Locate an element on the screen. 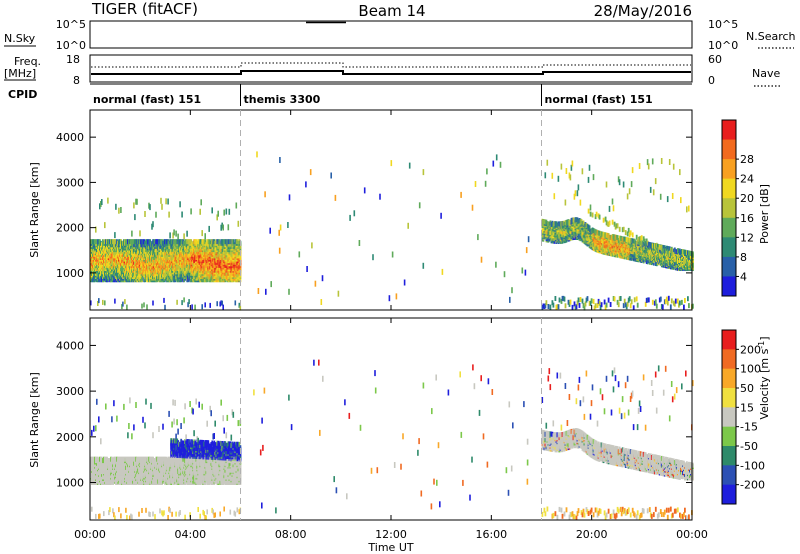 The image size is (800, 554). power-echo-1971 is located at coordinates (181, 275).